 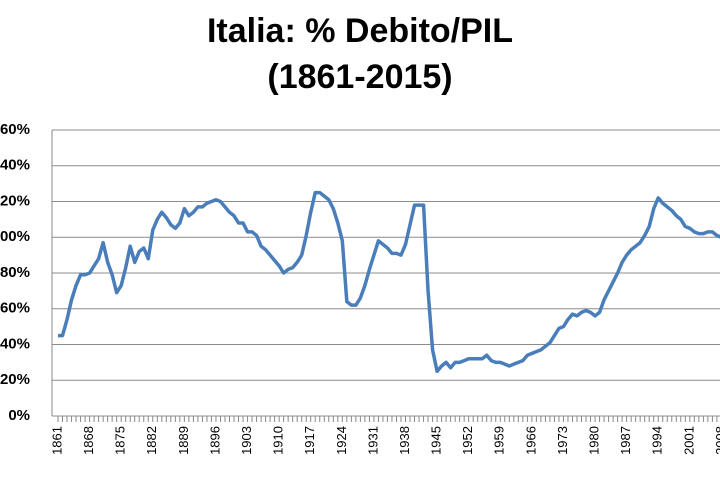 What do you see at coordinates (562, 440) in the screenshot?
I see `x-tick-label: 1973` at bounding box center [562, 440].